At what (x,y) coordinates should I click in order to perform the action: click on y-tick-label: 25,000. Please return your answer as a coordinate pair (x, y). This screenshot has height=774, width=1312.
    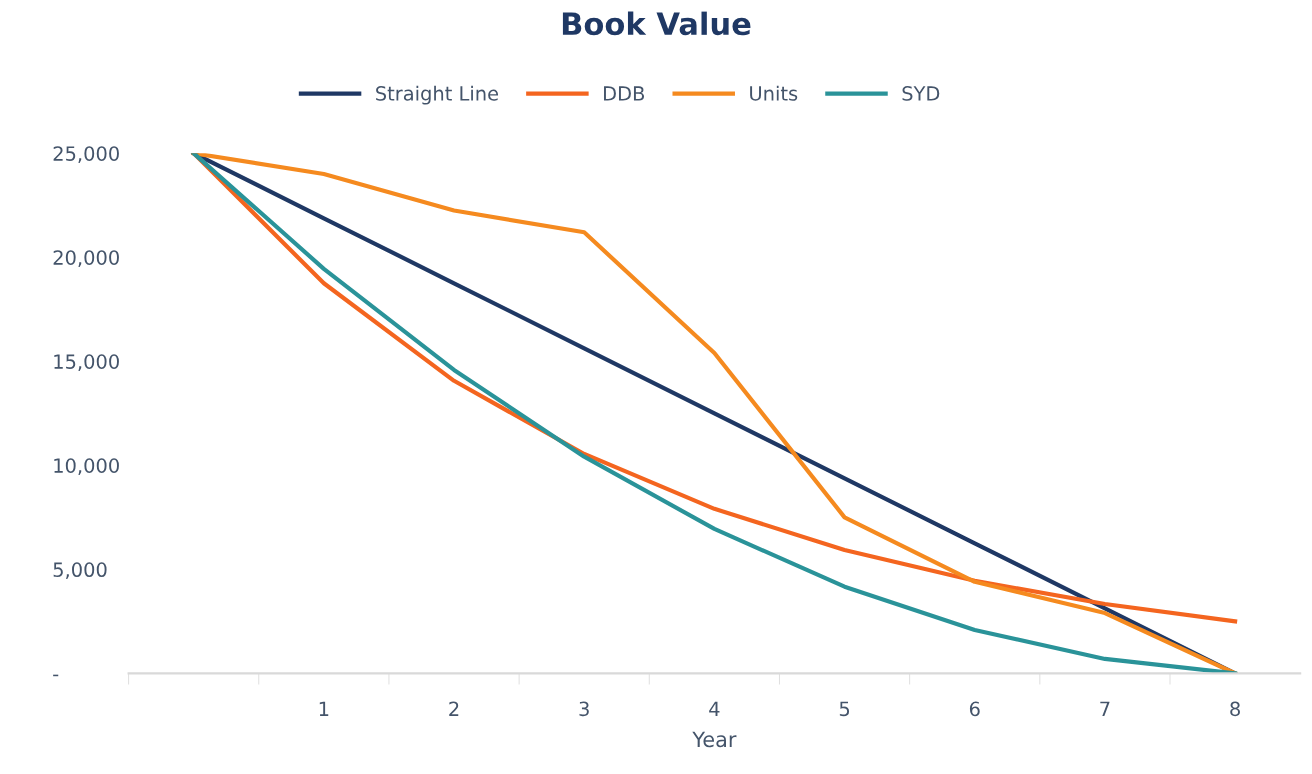
    Looking at the image, I should click on (86, 154).